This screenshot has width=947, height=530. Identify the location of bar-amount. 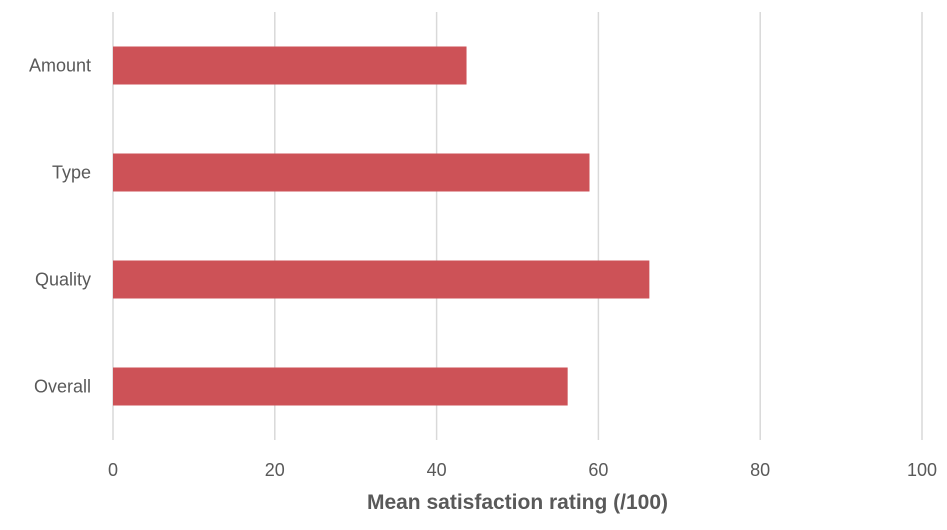
(290, 65).